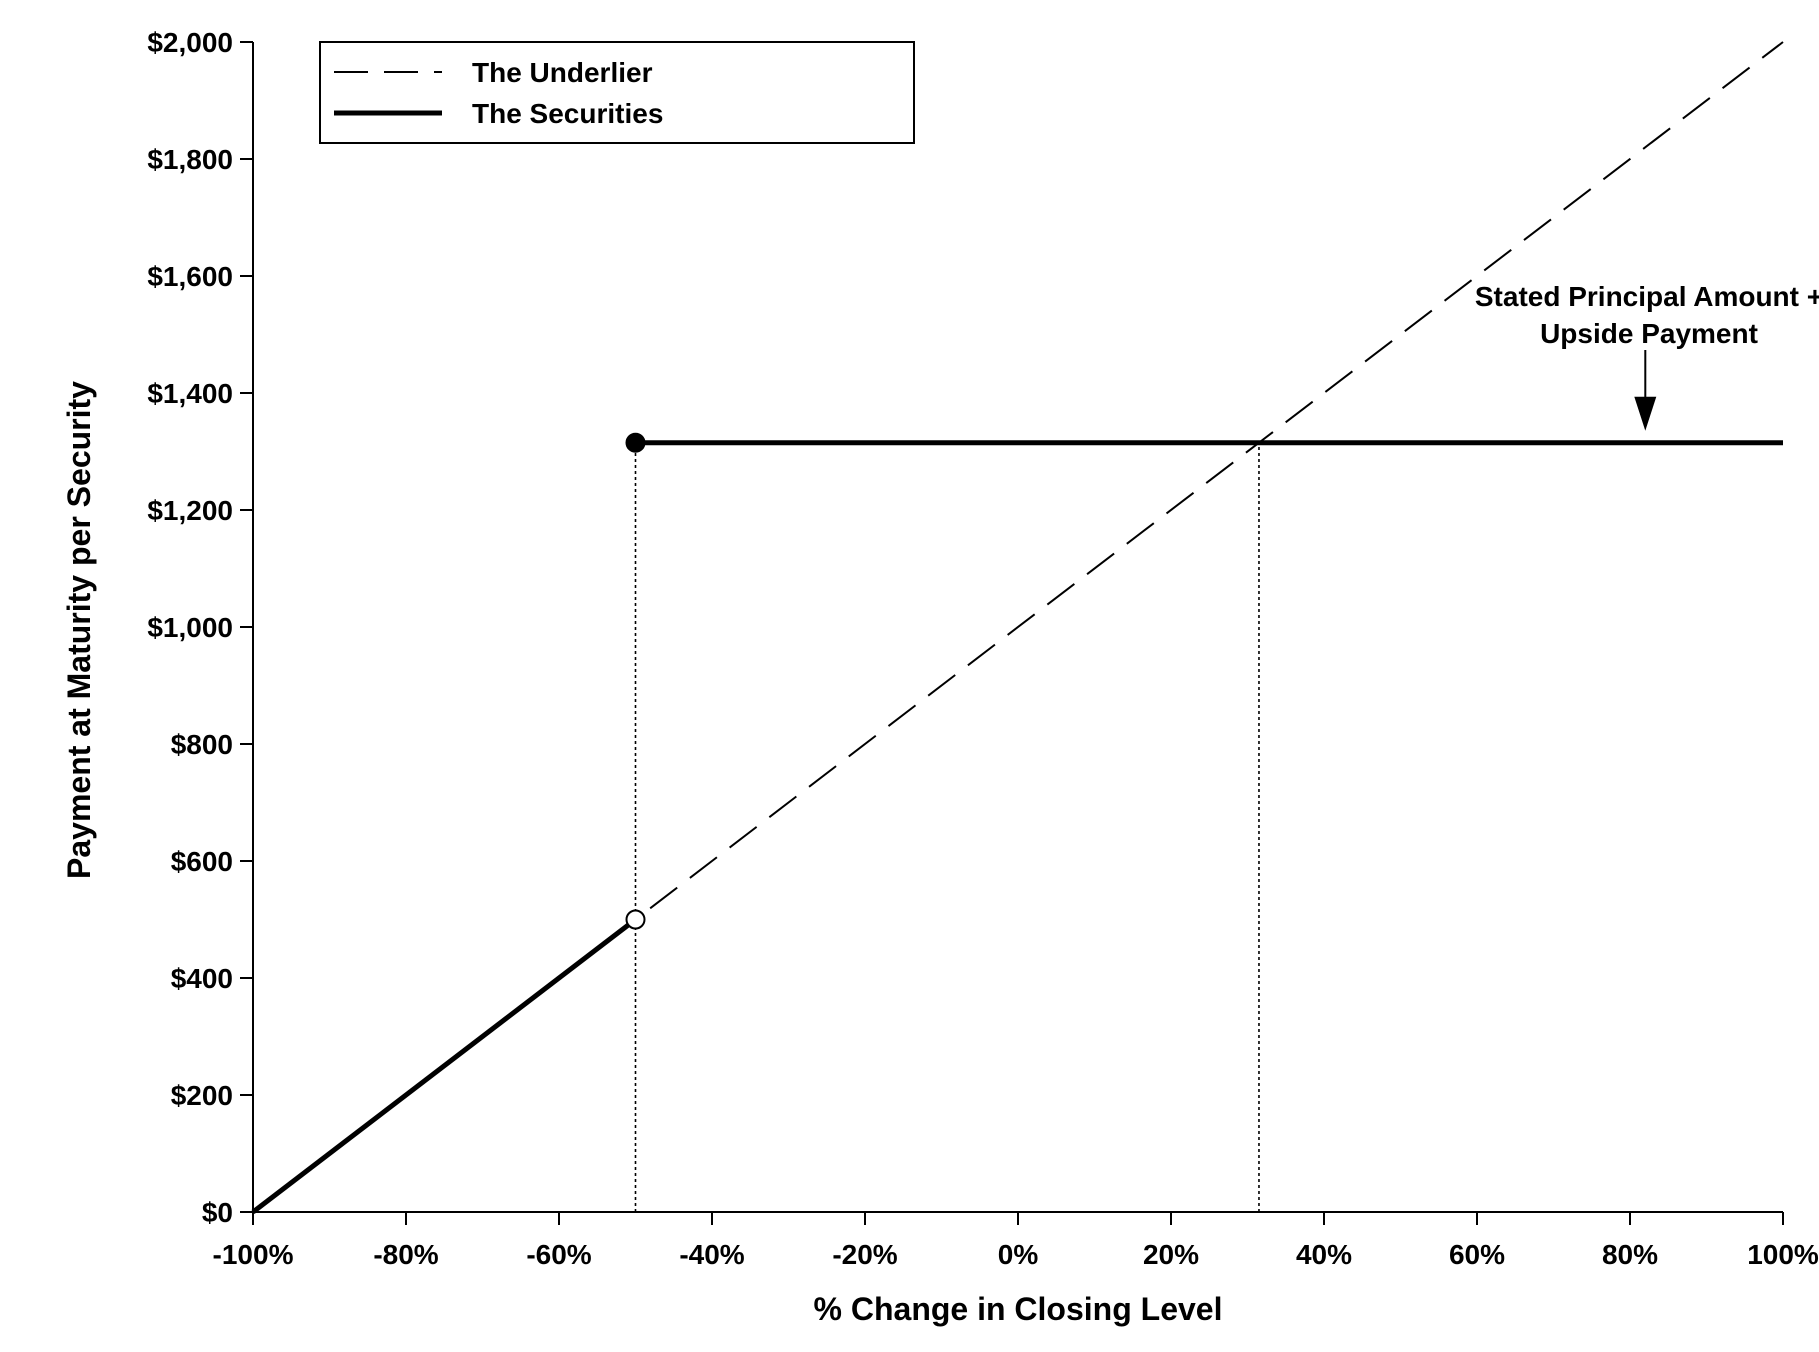  I want to click on marker-filled, so click(635, 442).